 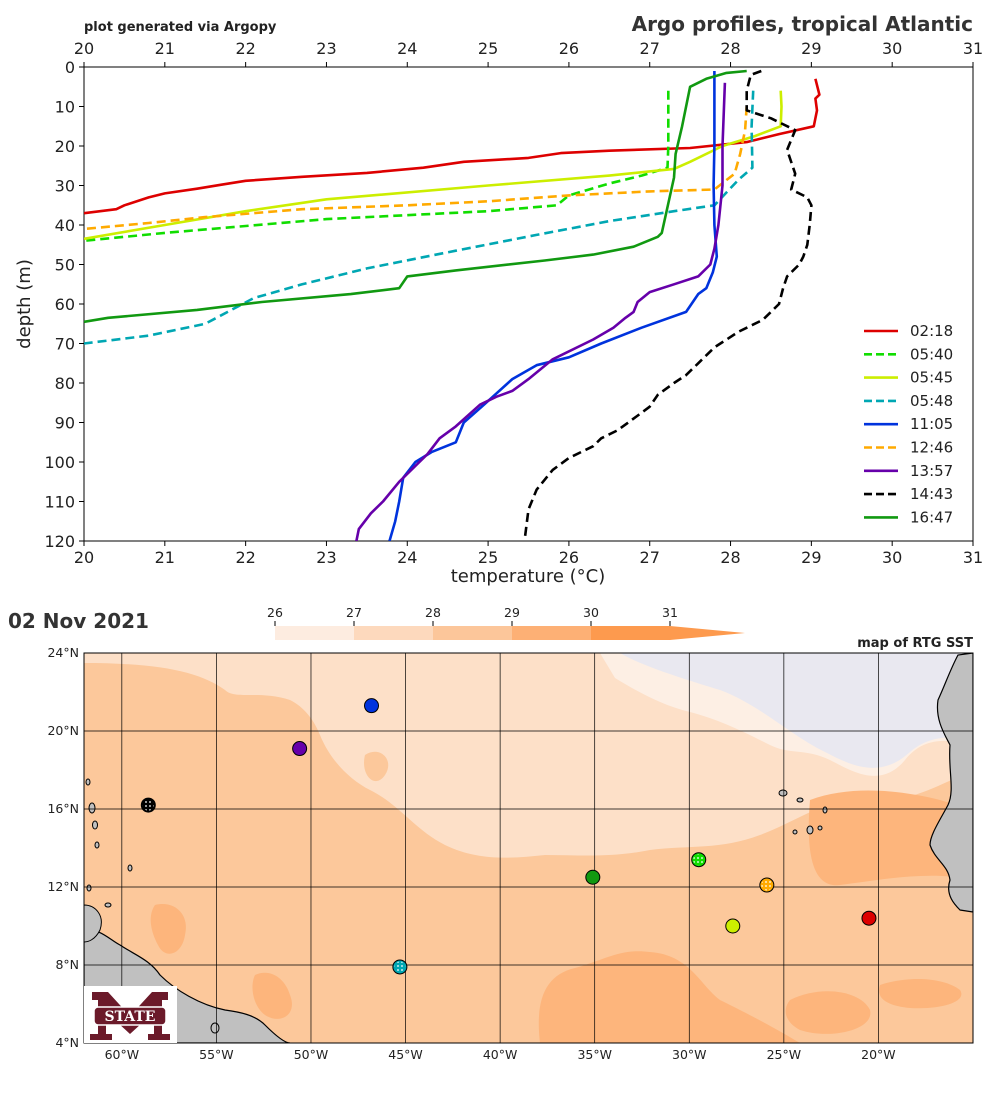 I want to click on x-tick-label-bottom: 24, so click(x=407, y=557).